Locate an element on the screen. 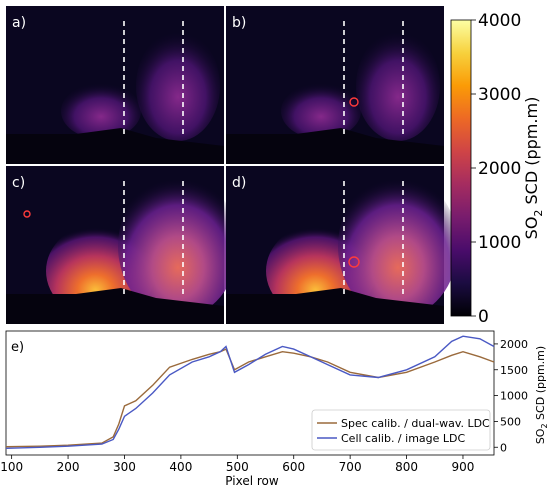 Image resolution: width=550 pixels, height=493 pixels. panel-label: b) is located at coordinates (239, 23).